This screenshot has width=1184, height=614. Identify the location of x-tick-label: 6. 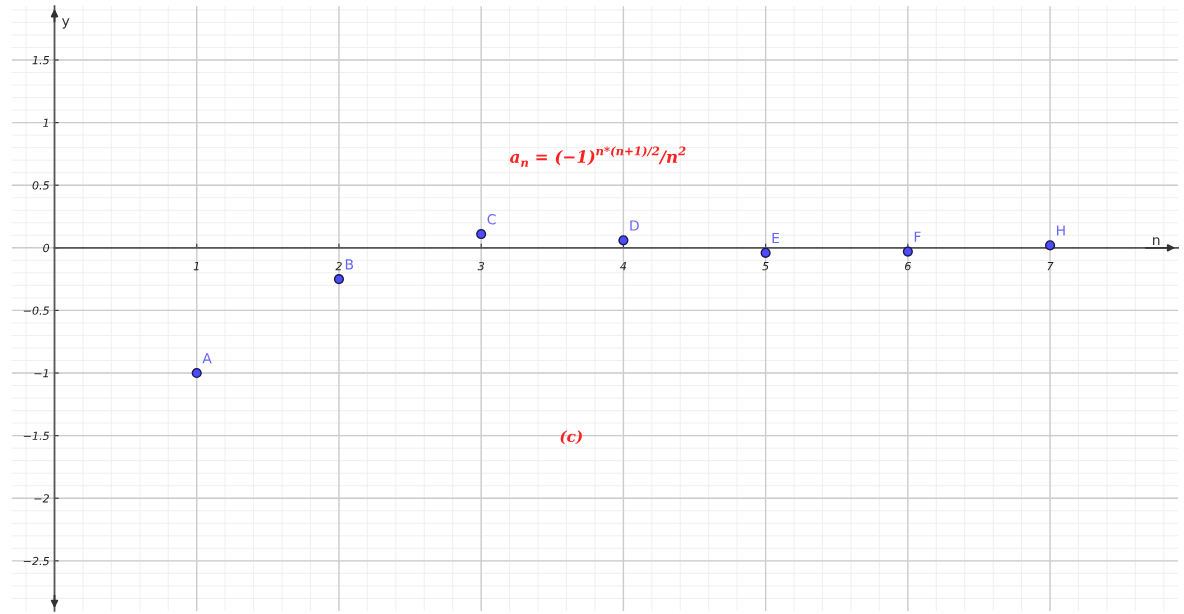
(908, 266).